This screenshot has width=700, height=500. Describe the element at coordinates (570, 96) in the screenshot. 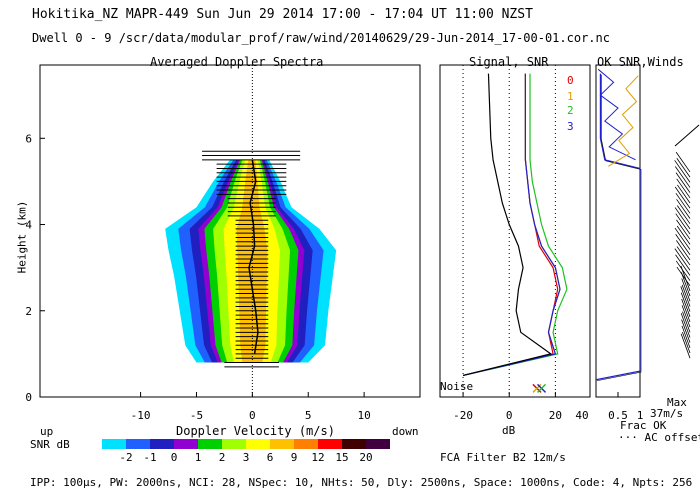

I see `legend-series-1: 1` at that location.